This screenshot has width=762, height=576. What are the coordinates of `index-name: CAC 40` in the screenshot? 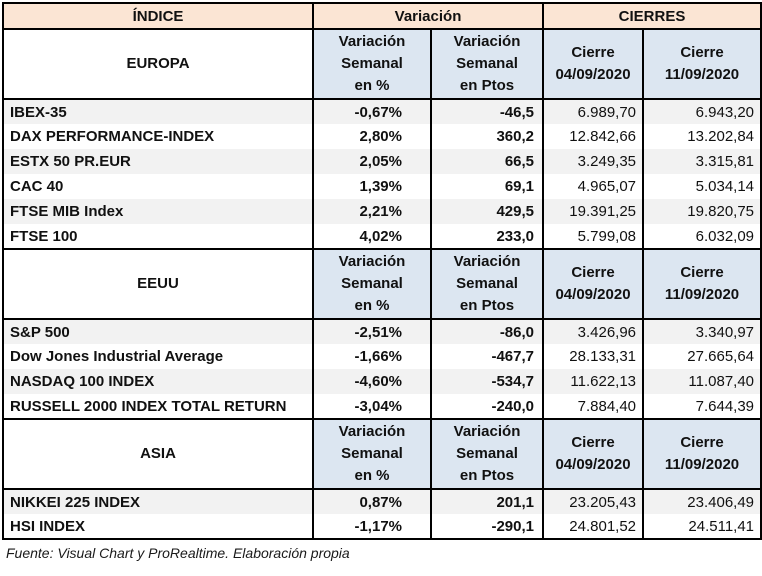 It's located at (158, 186).